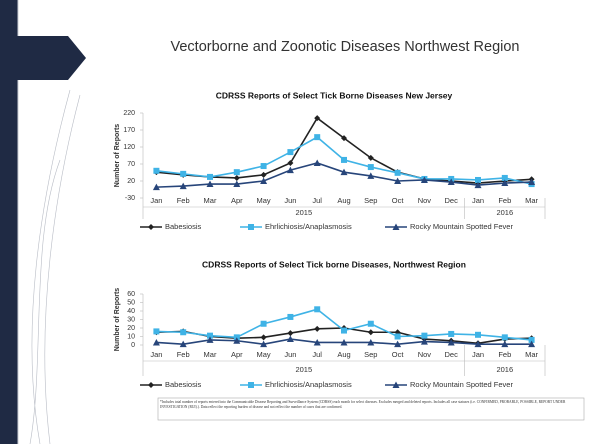  Describe the element at coordinates (55, 266) in the screenshot. I see `swoosh` at that location.